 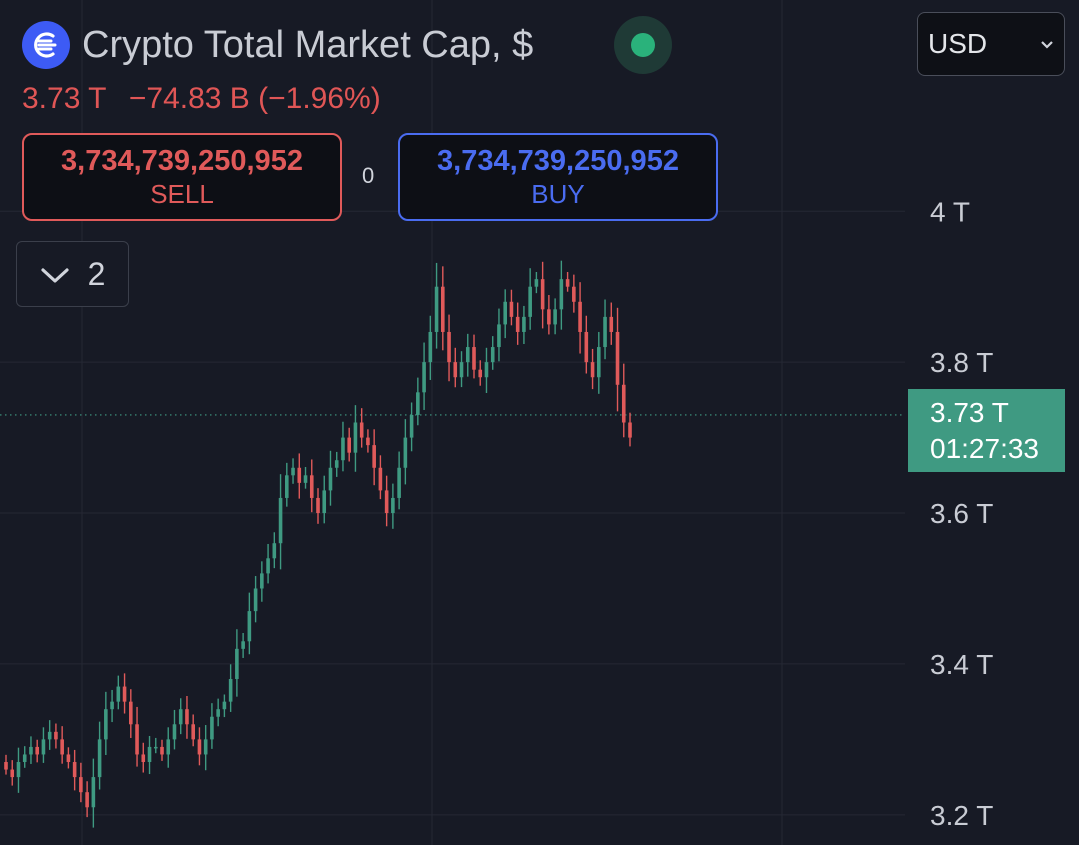 I want to click on indicators-toggle-button: 2, so click(x=72, y=274).